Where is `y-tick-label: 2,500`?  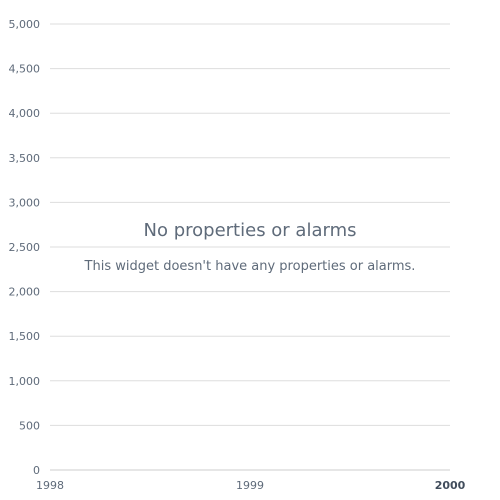 y-tick-label: 2,500 is located at coordinates (25, 247).